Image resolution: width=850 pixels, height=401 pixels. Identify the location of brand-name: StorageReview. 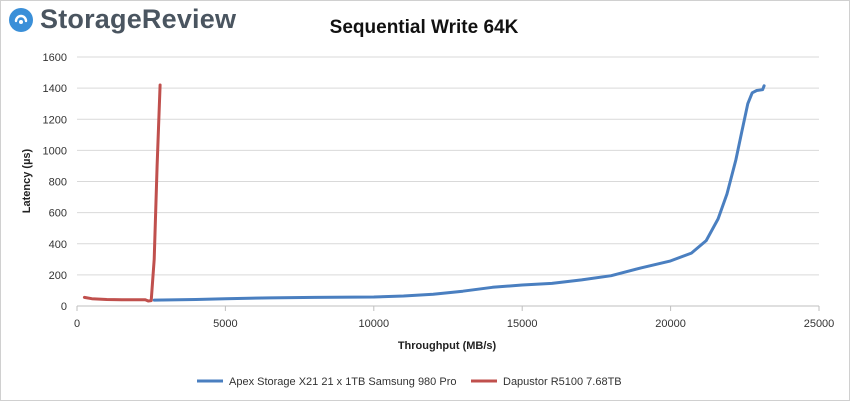
(138, 19).